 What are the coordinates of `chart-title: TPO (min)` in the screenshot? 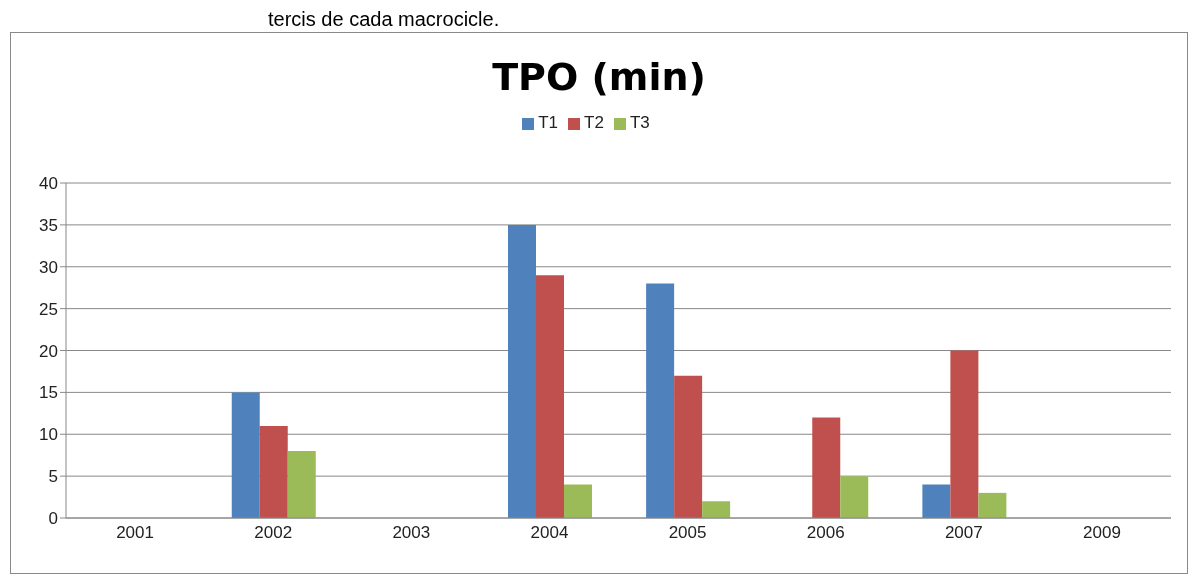 It's located at (599, 77).